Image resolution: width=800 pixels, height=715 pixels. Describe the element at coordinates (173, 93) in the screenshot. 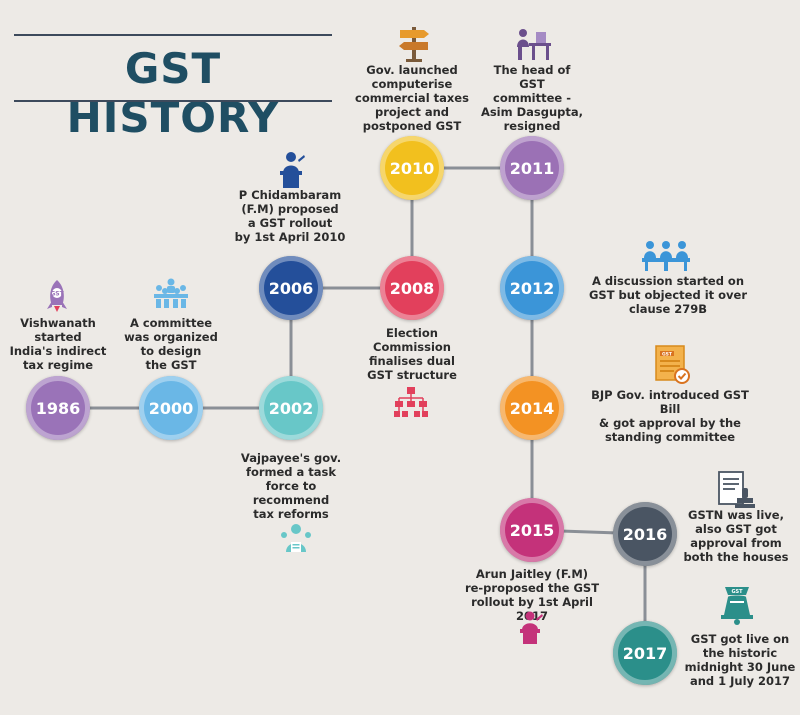

I see `page-title: GST HISTORY` at that location.